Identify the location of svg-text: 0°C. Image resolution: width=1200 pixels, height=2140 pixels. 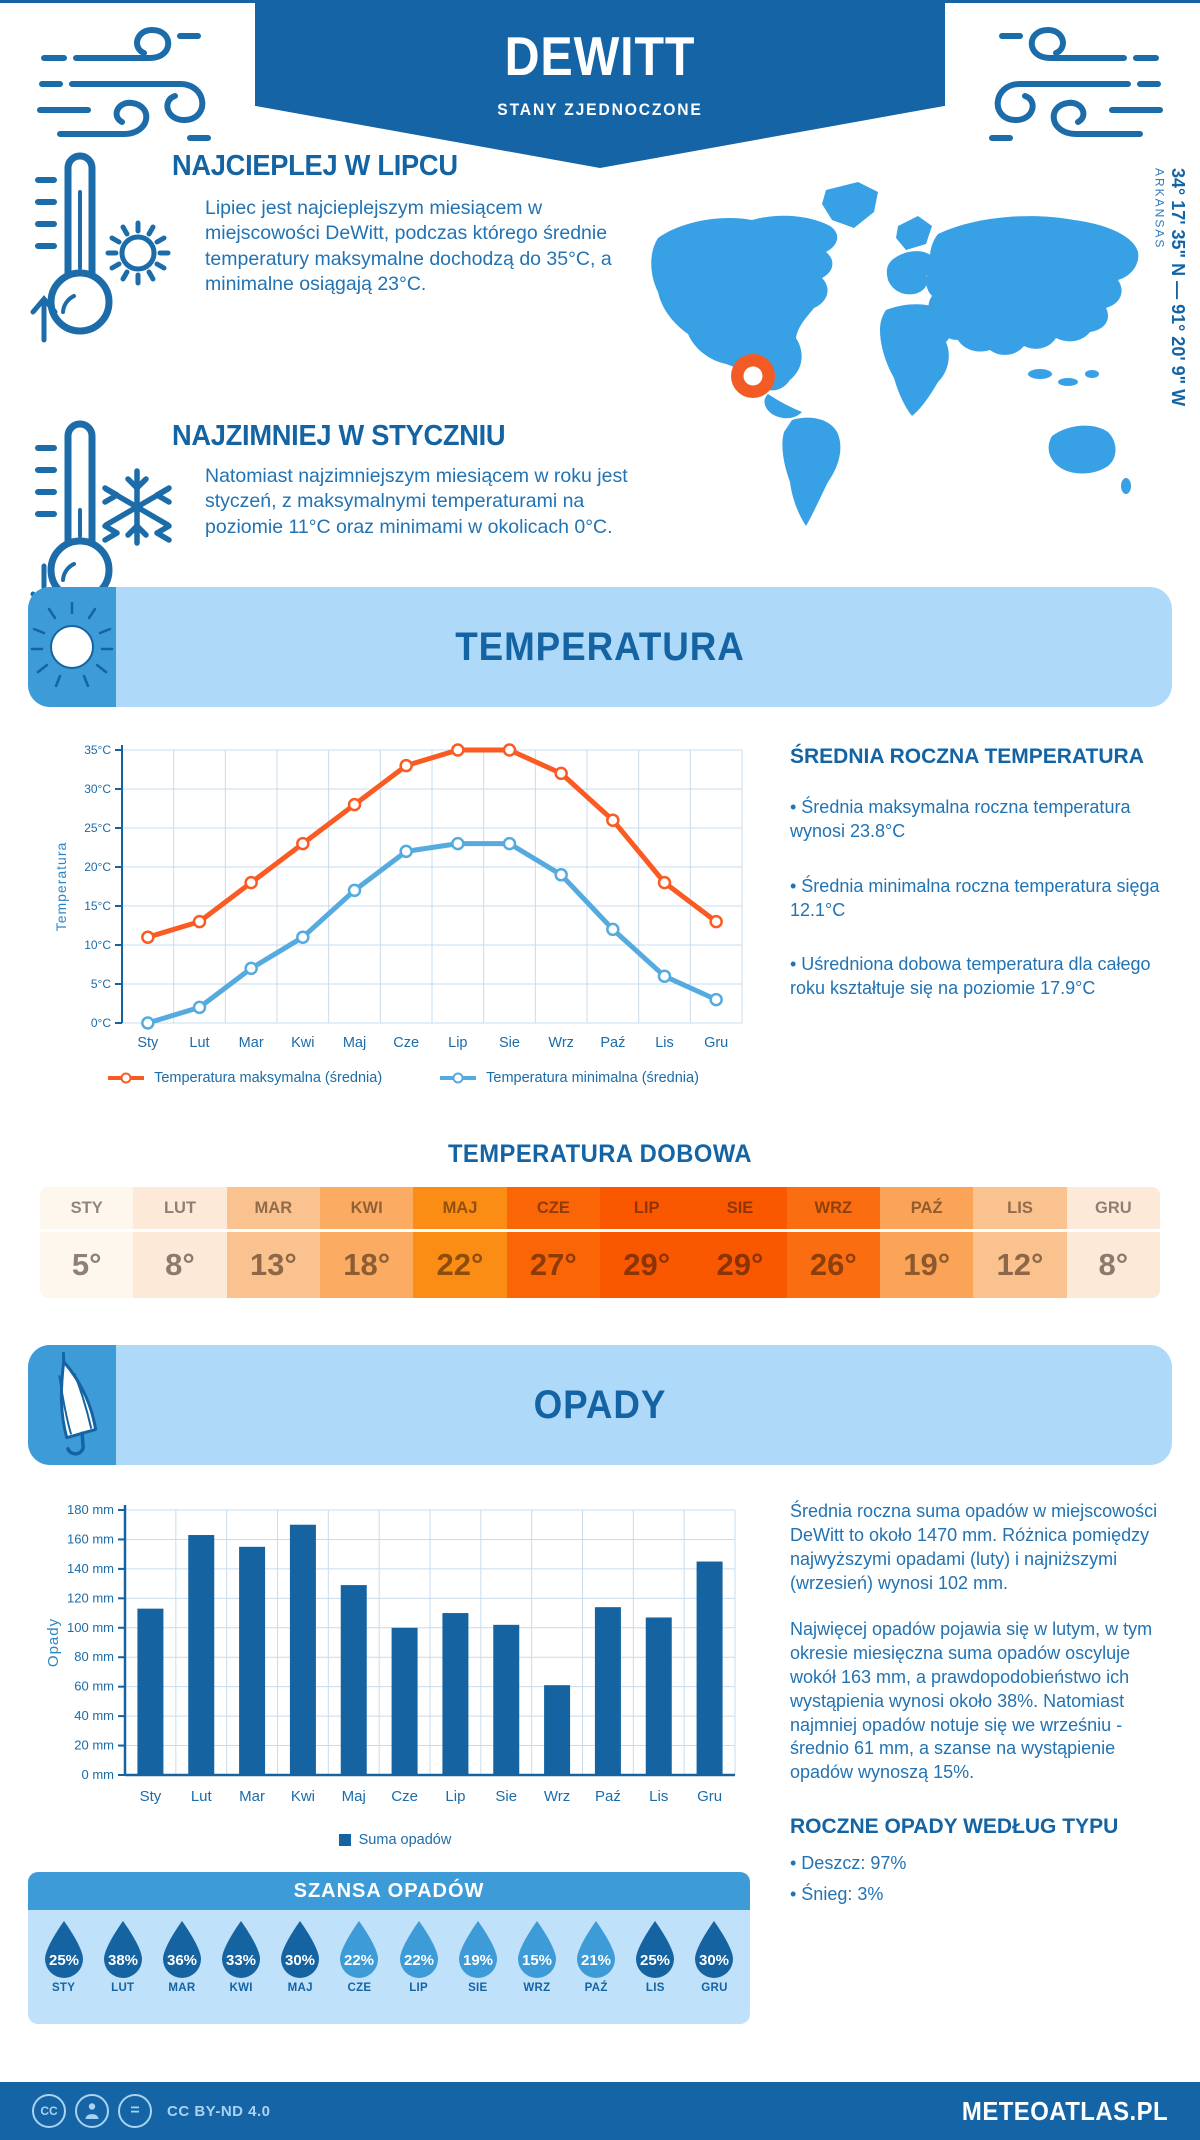
(101, 1023).